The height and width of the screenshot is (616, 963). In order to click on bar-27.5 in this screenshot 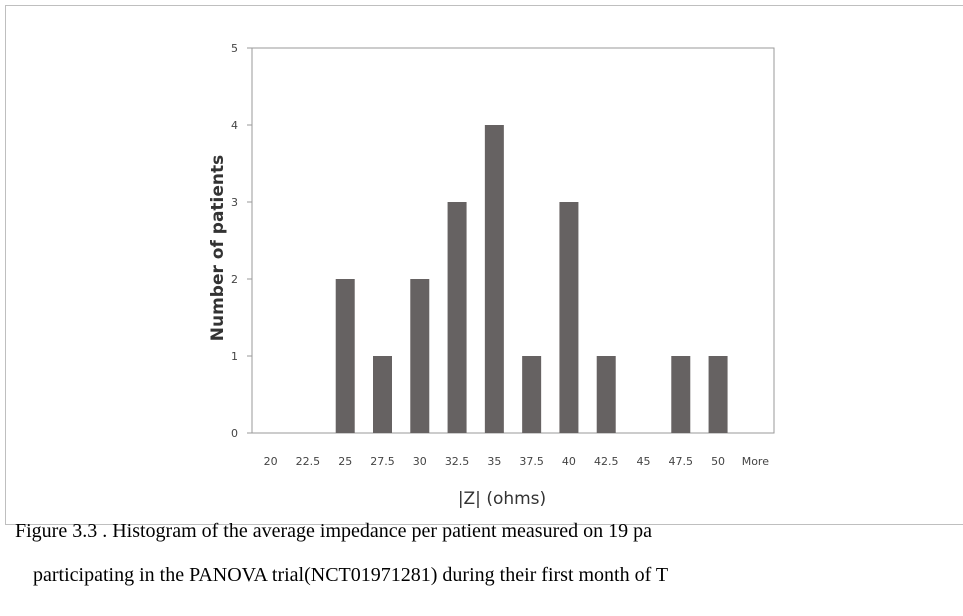, I will do `click(382, 394)`.